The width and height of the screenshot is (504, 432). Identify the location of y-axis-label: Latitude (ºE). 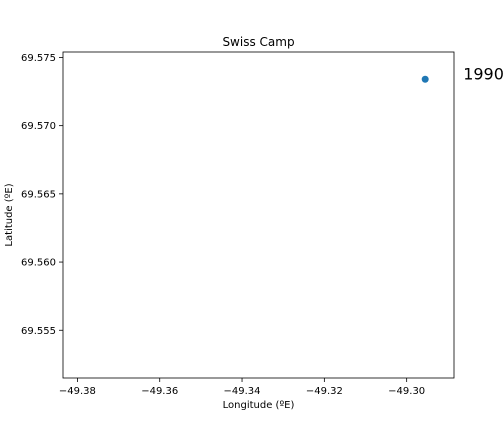
(9, 214).